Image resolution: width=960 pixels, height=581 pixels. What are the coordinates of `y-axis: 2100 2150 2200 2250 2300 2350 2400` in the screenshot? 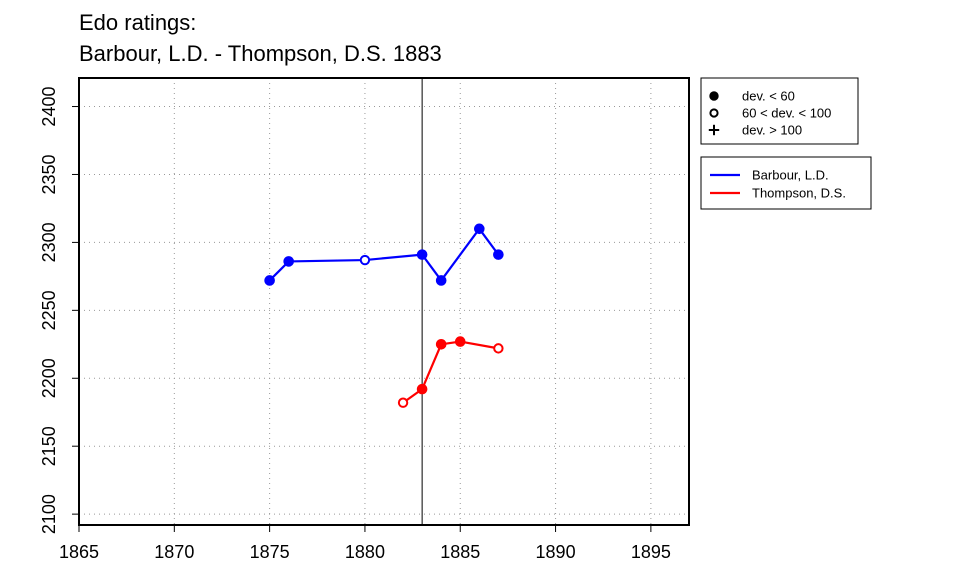 It's located at (59, 310).